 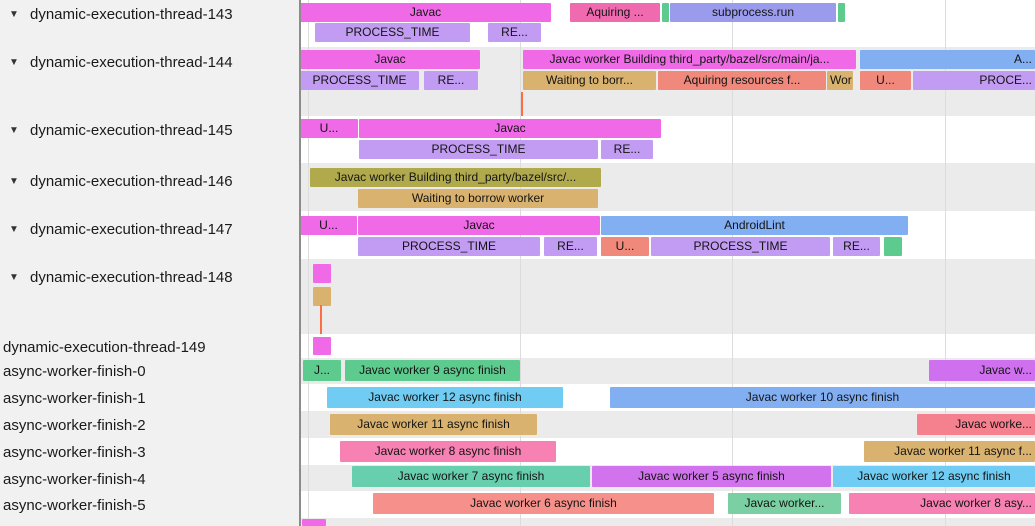 What do you see at coordinates (149, 425) in the screenshot?
I see `sidebar-item-async-worker-finish-2: async-worker-finish-2` at bounding box center [149, 425].